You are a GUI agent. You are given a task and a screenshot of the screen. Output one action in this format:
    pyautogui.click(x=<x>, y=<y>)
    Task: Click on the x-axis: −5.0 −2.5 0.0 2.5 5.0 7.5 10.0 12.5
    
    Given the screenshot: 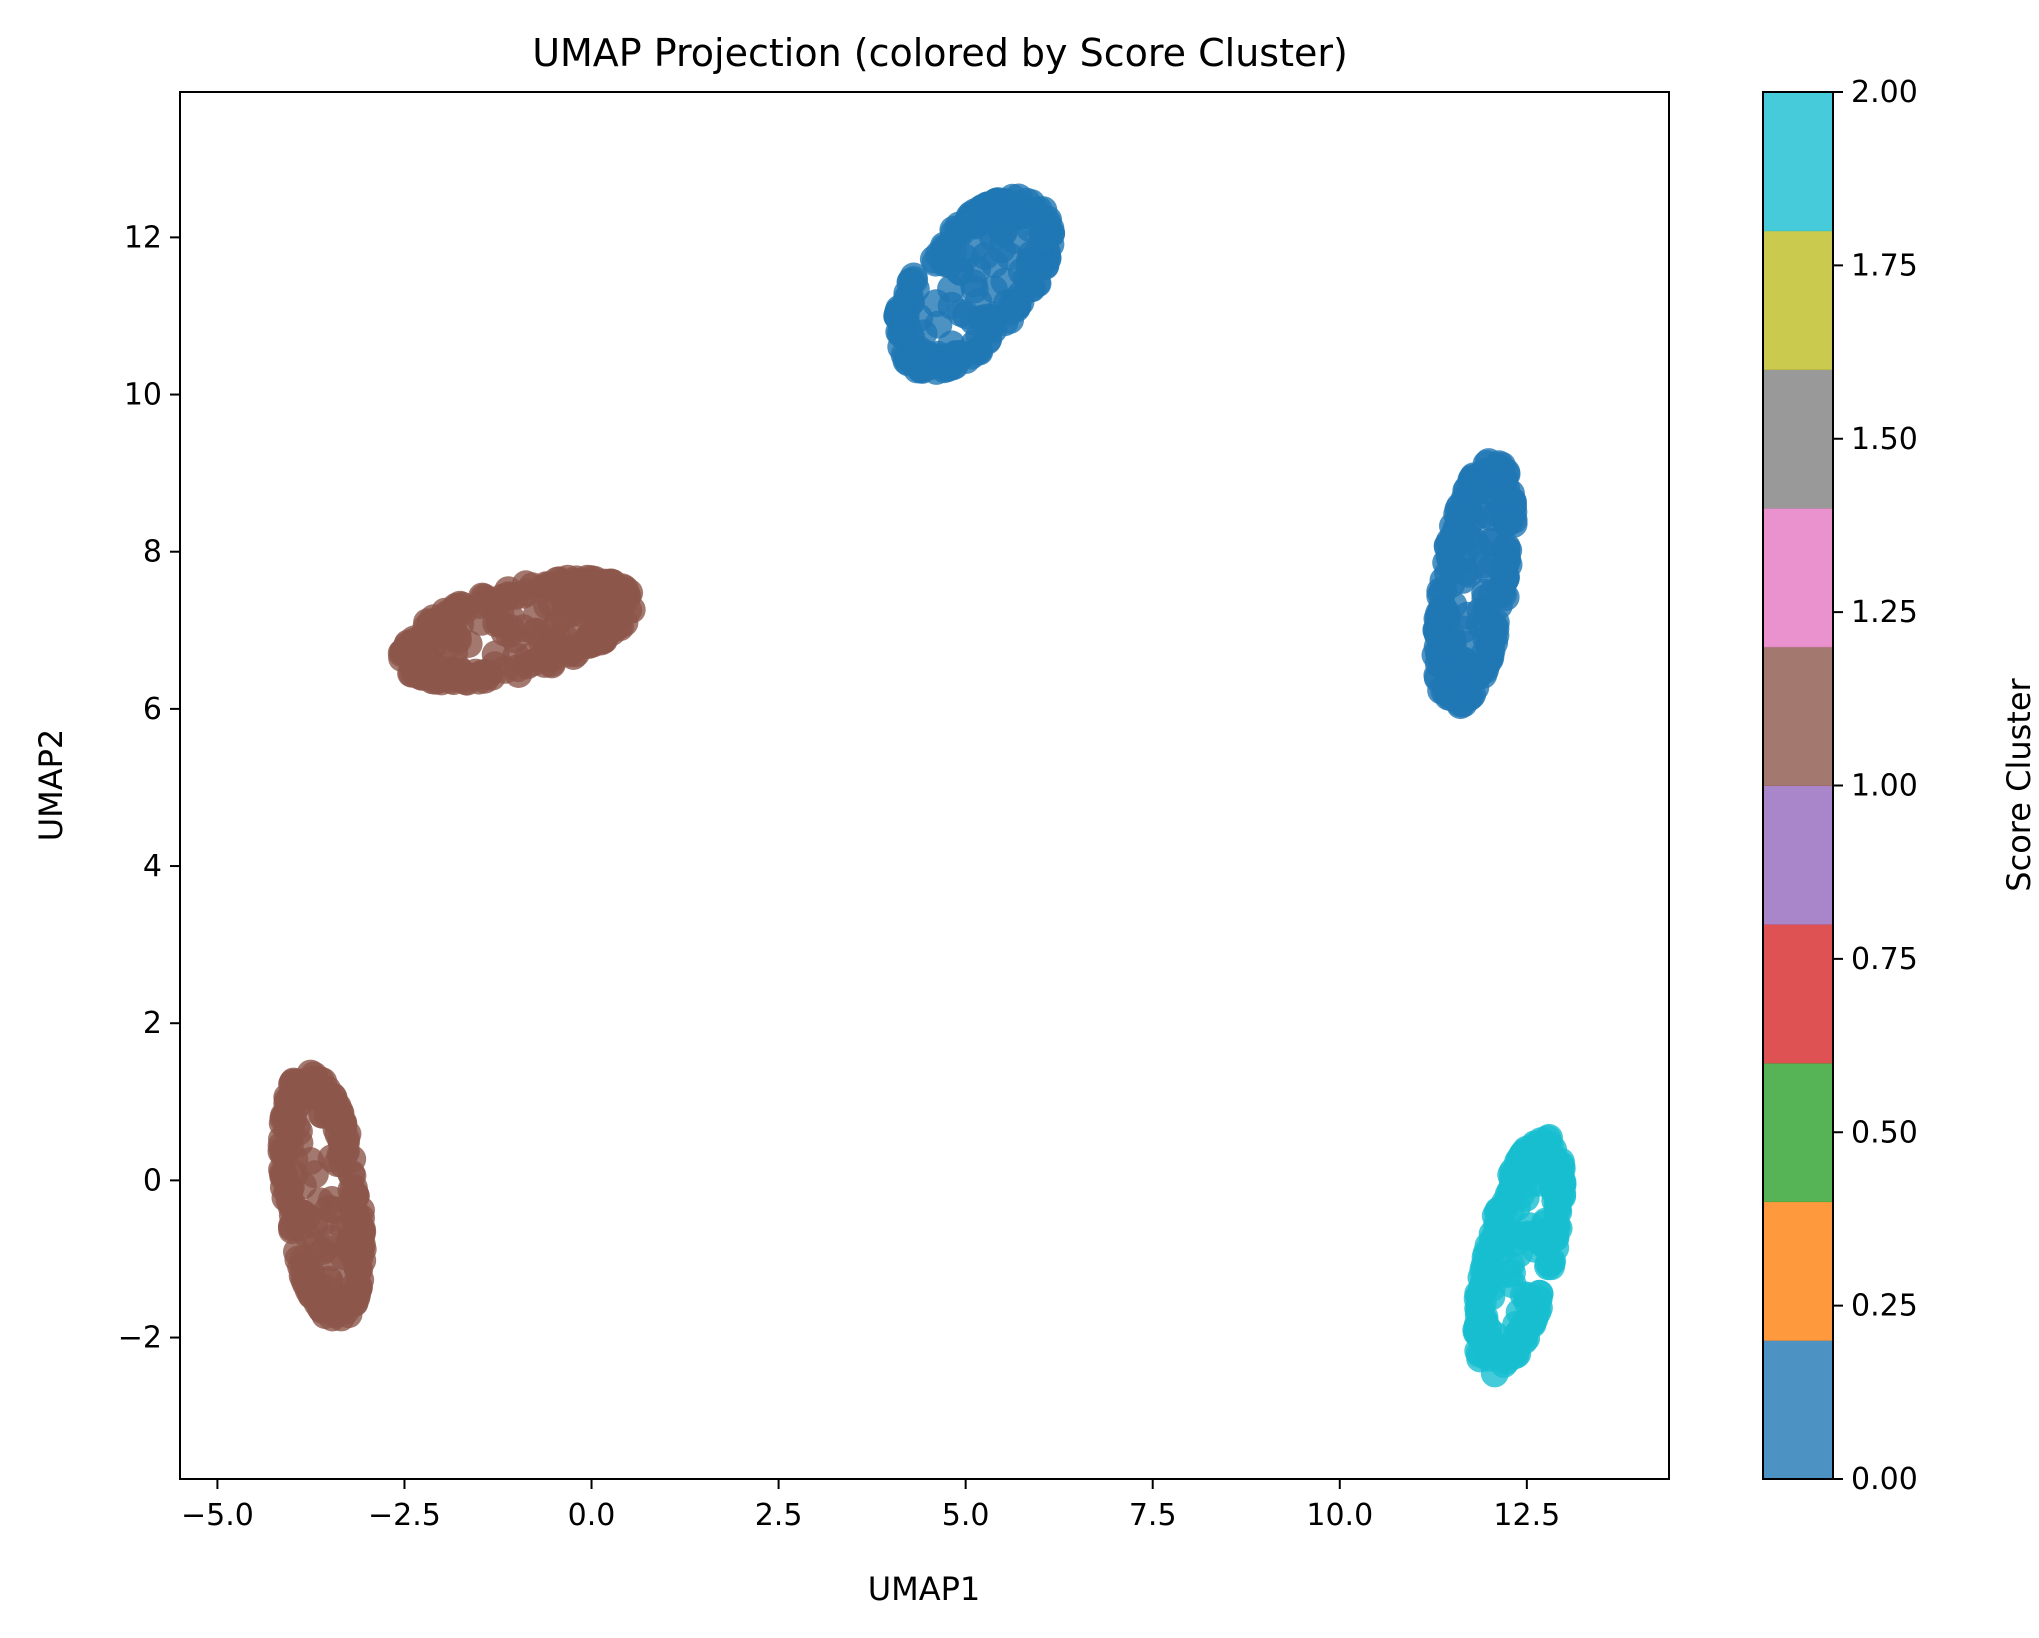 What is the action you would take?
    pyautogui.click(x=870, y=1506)
    